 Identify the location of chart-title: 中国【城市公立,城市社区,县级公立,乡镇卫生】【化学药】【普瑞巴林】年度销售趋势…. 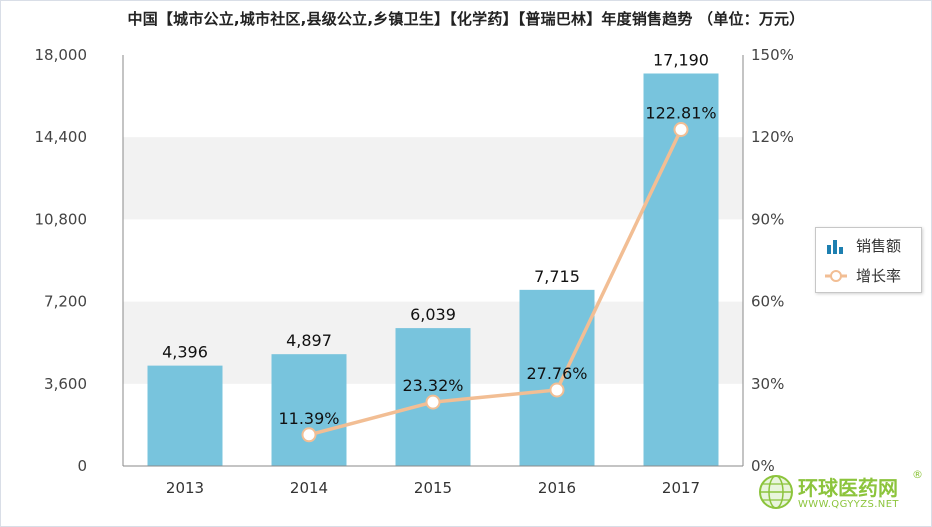
(466, 19).